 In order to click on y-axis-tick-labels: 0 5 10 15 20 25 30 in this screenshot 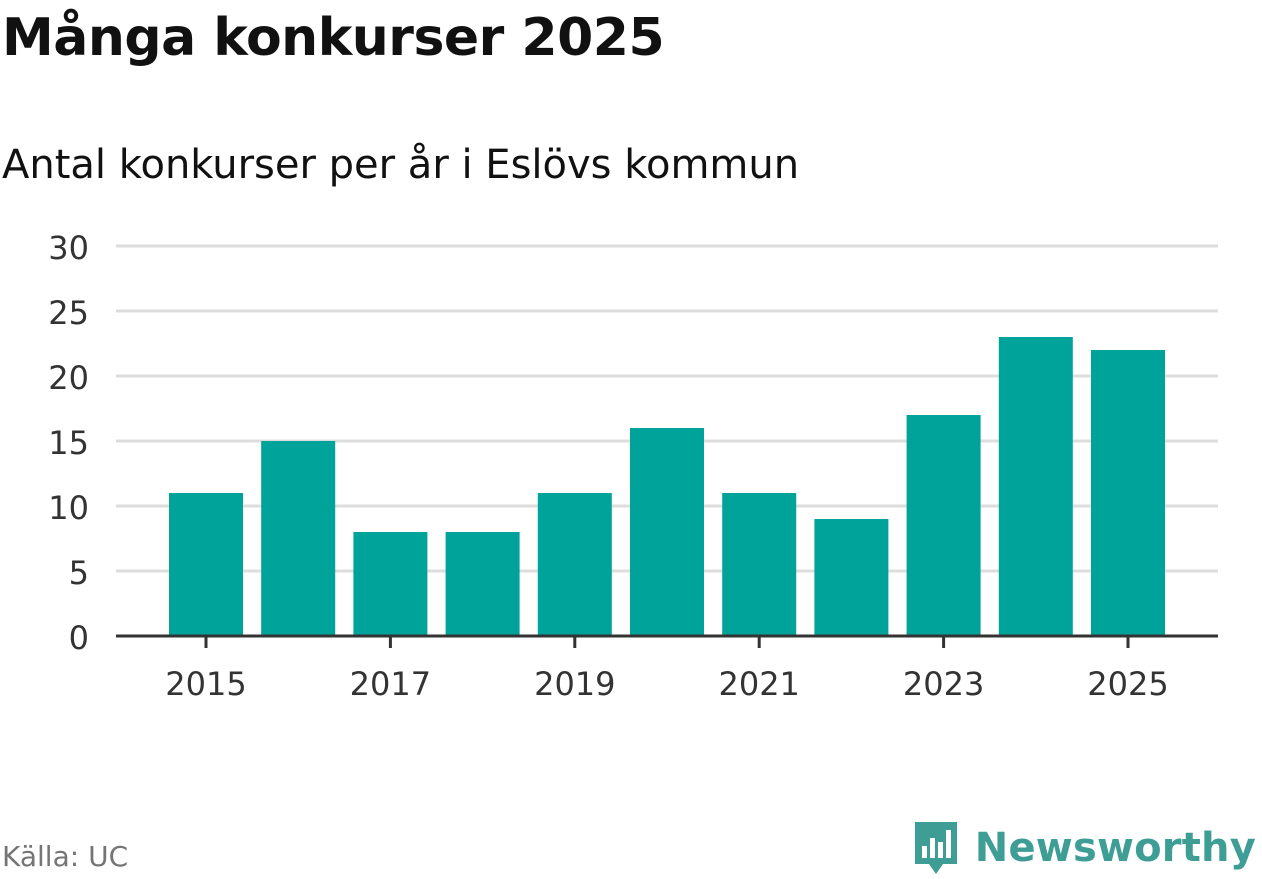, I will do `click(68, 443)`.